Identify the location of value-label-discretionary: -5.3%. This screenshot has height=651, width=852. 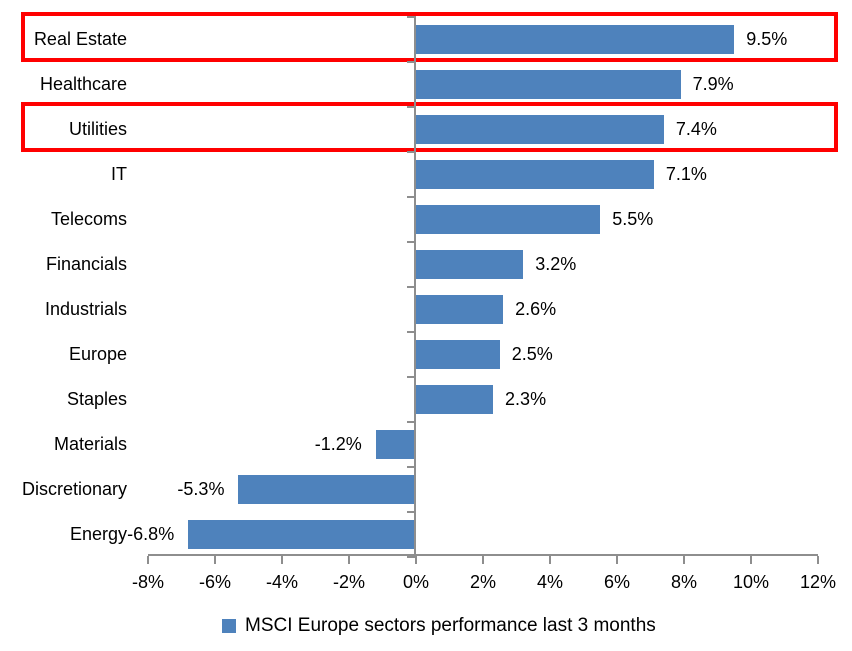
(201, 489).